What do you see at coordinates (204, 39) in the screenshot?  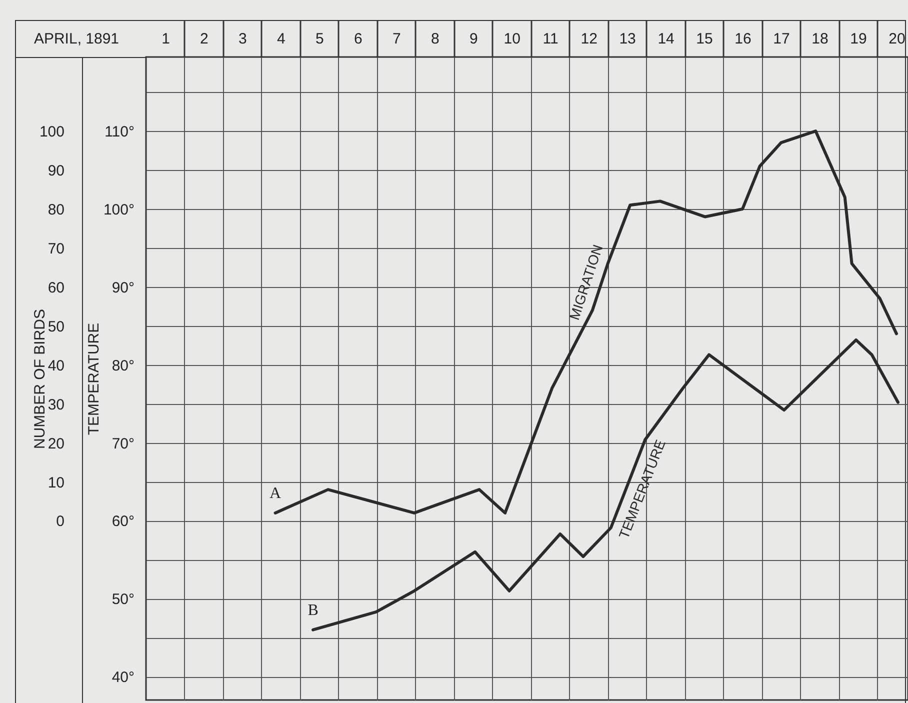 I see `x-tick-label: 2` at bounding box center [204, 39].